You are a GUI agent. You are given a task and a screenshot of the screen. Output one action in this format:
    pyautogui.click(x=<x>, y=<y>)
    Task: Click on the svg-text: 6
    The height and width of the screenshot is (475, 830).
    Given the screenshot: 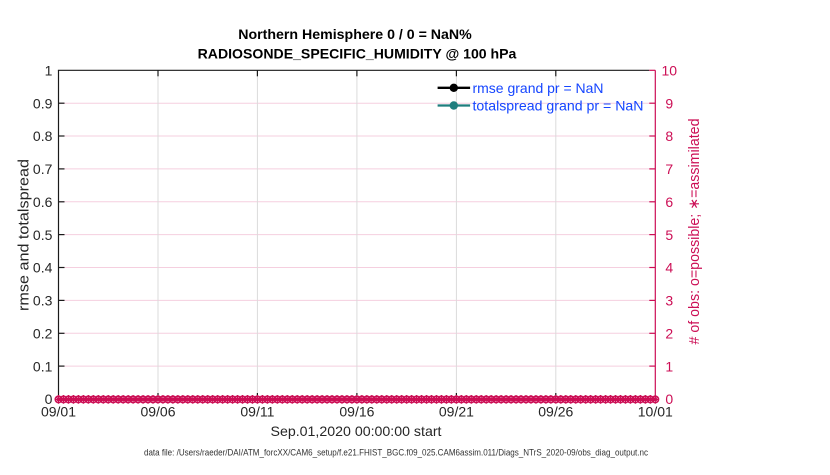 What is the action you would take?
    pyautogui.click(x=669, y=202)
    